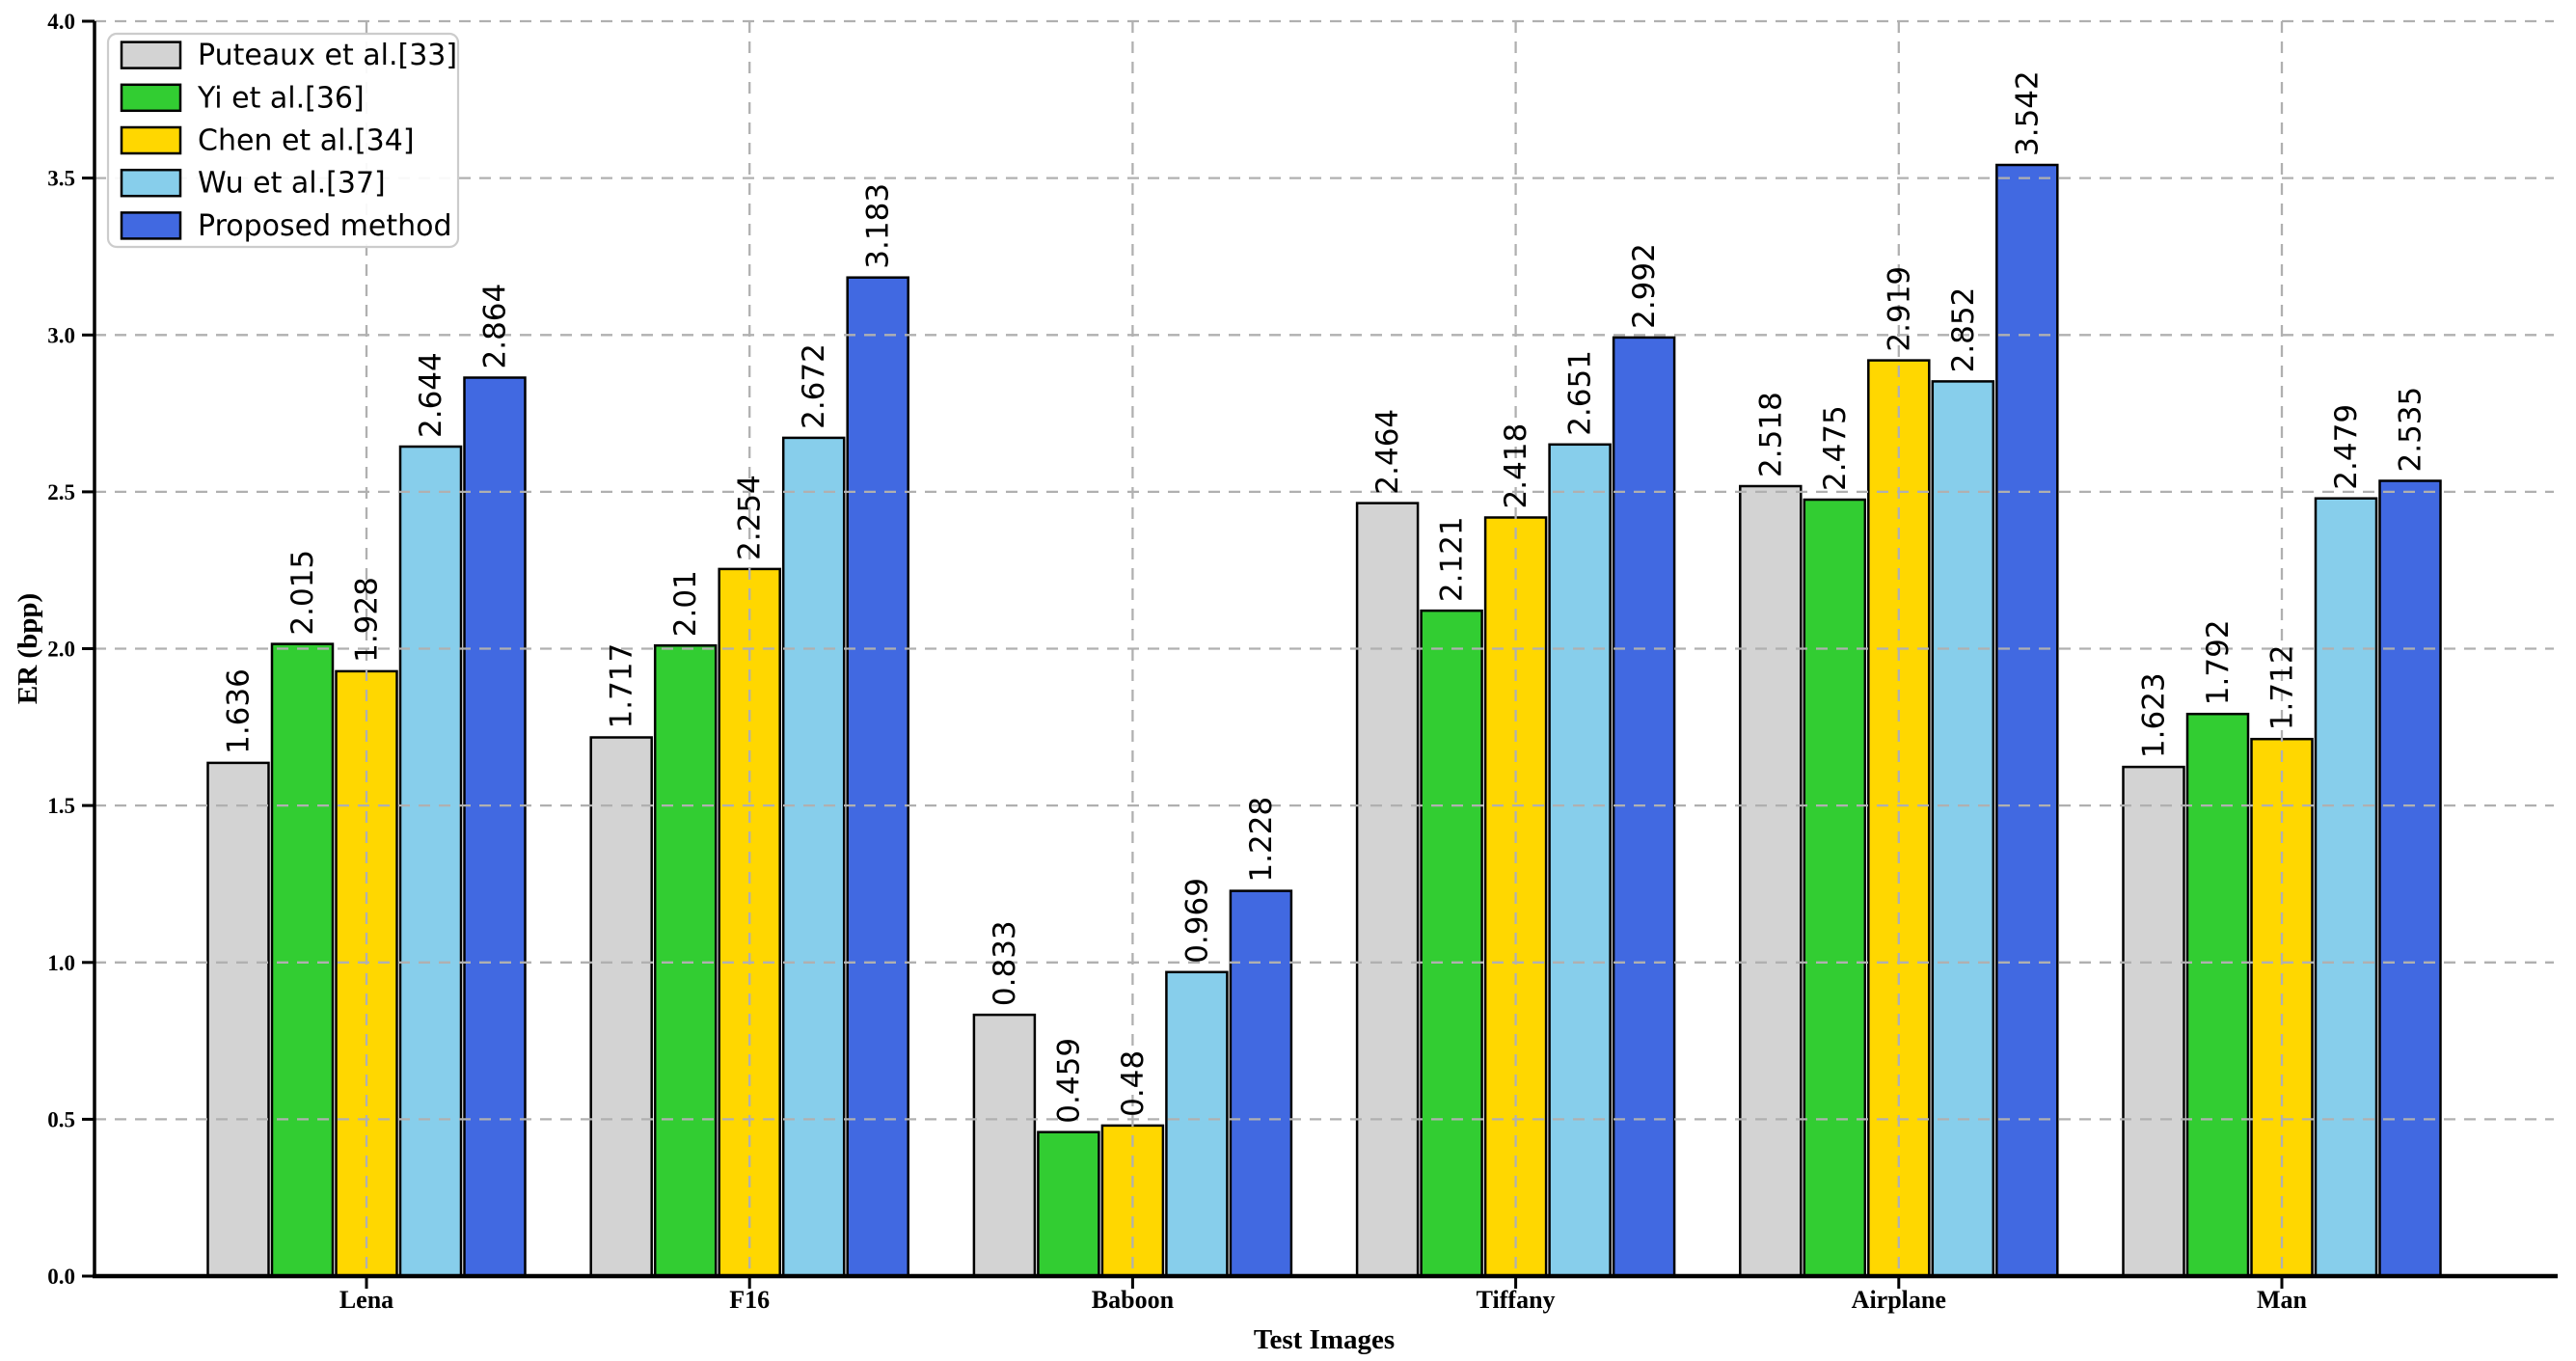 This screenshot has height=1361, width=2576. I want to click on bar-value-label: 0.969, so click(1197, 921).